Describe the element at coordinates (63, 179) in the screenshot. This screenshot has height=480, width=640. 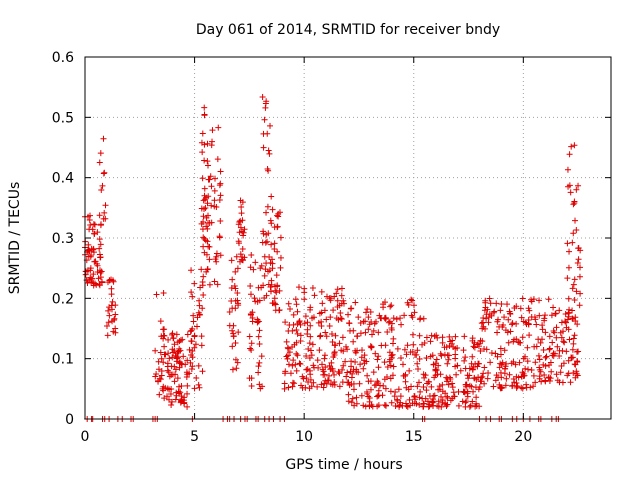
I see `y-tick-label: 0.4` at that location.